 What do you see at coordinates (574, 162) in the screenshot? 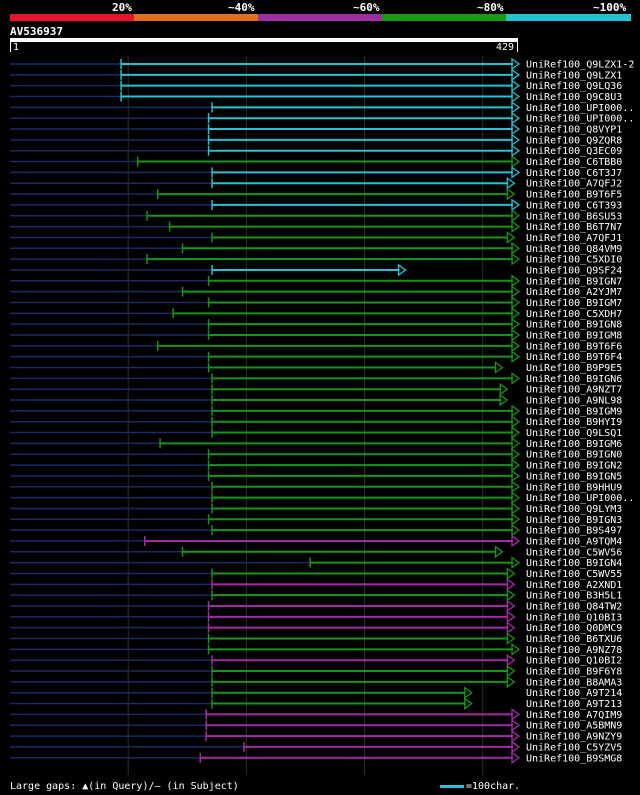
I see `hit-label: UniRef100_C6TBB0` at bounding box center [574, 162].